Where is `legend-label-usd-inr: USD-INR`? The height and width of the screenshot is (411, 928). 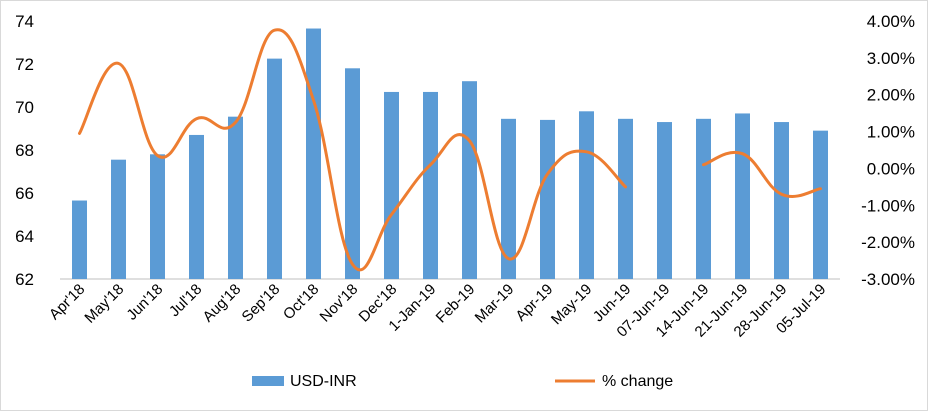 legend-label-usd-inr: USD-INR is located at coordinates (323, 381).